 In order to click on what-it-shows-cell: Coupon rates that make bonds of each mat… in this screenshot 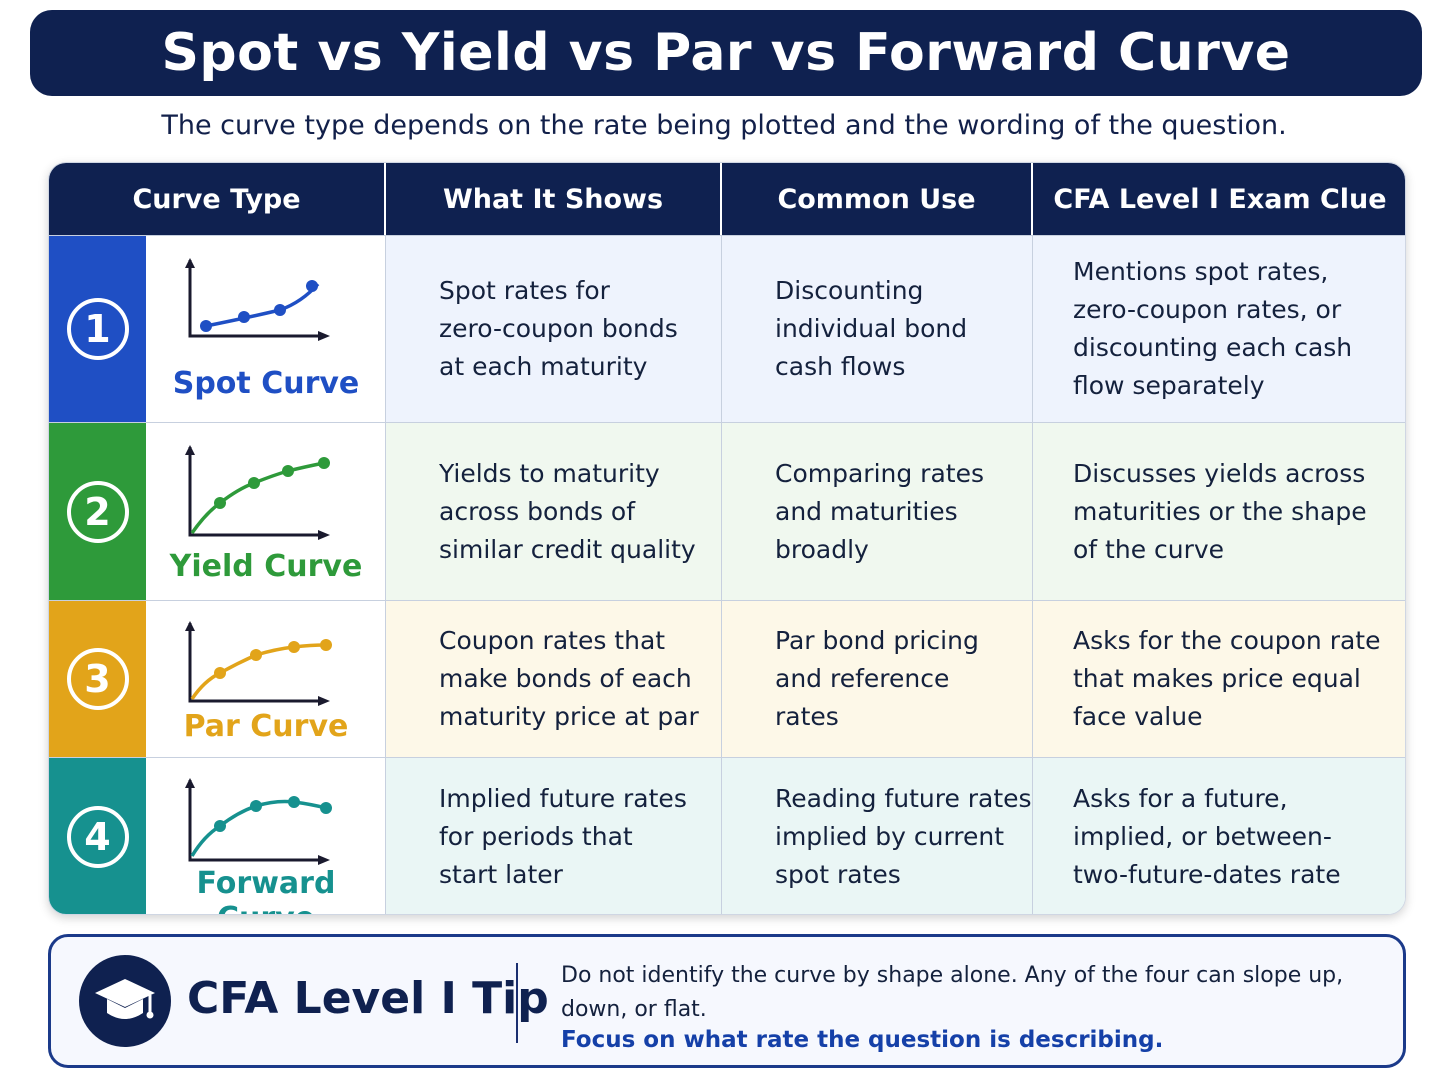, I will do `click(554, 679)`.